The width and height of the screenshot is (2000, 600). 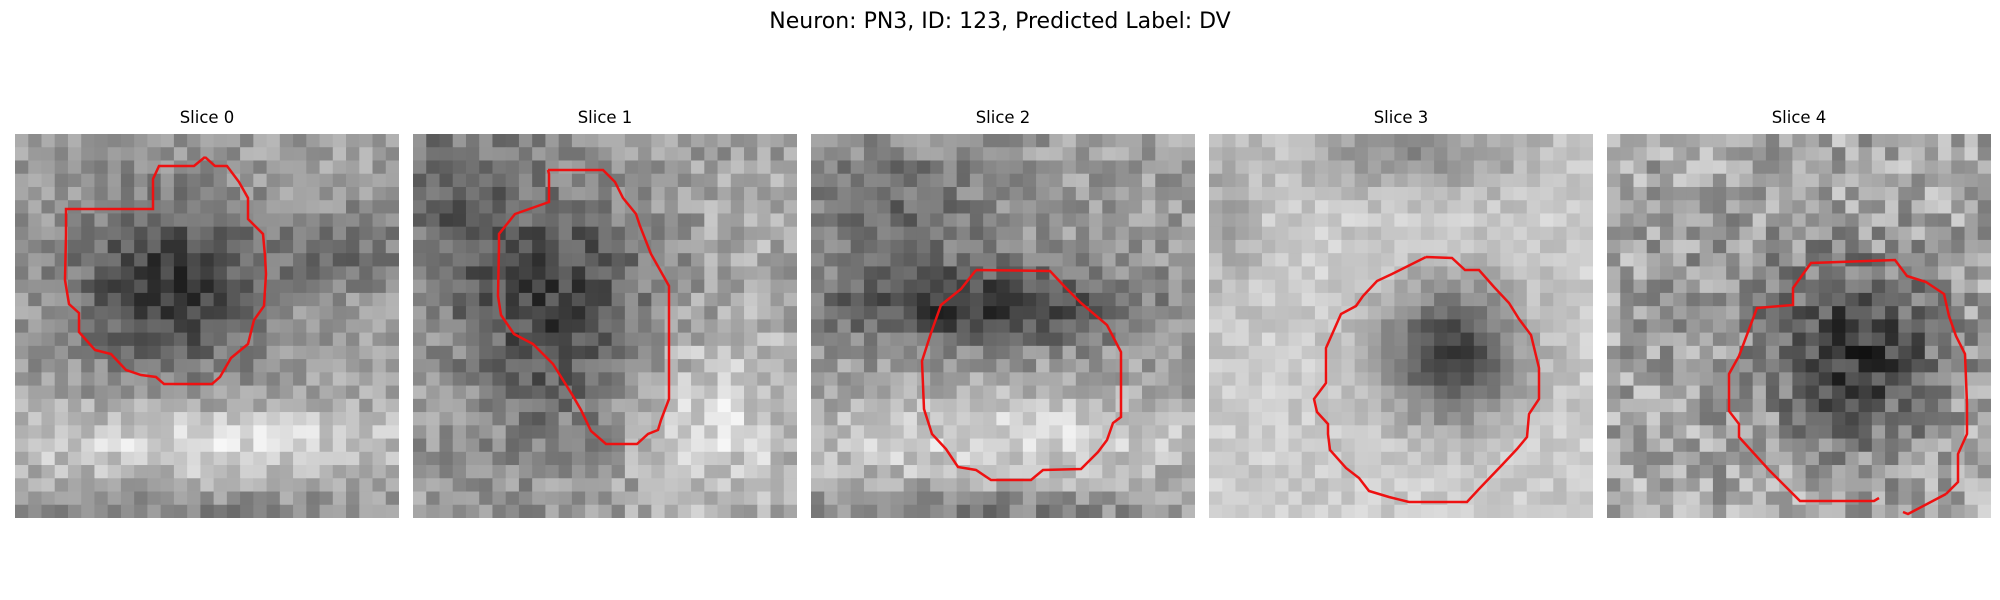 What do you see at coordinates (1003, 117) in the screenshot?
I see `slice-title-2: Slice 2` at bounding box center [1003, 117].